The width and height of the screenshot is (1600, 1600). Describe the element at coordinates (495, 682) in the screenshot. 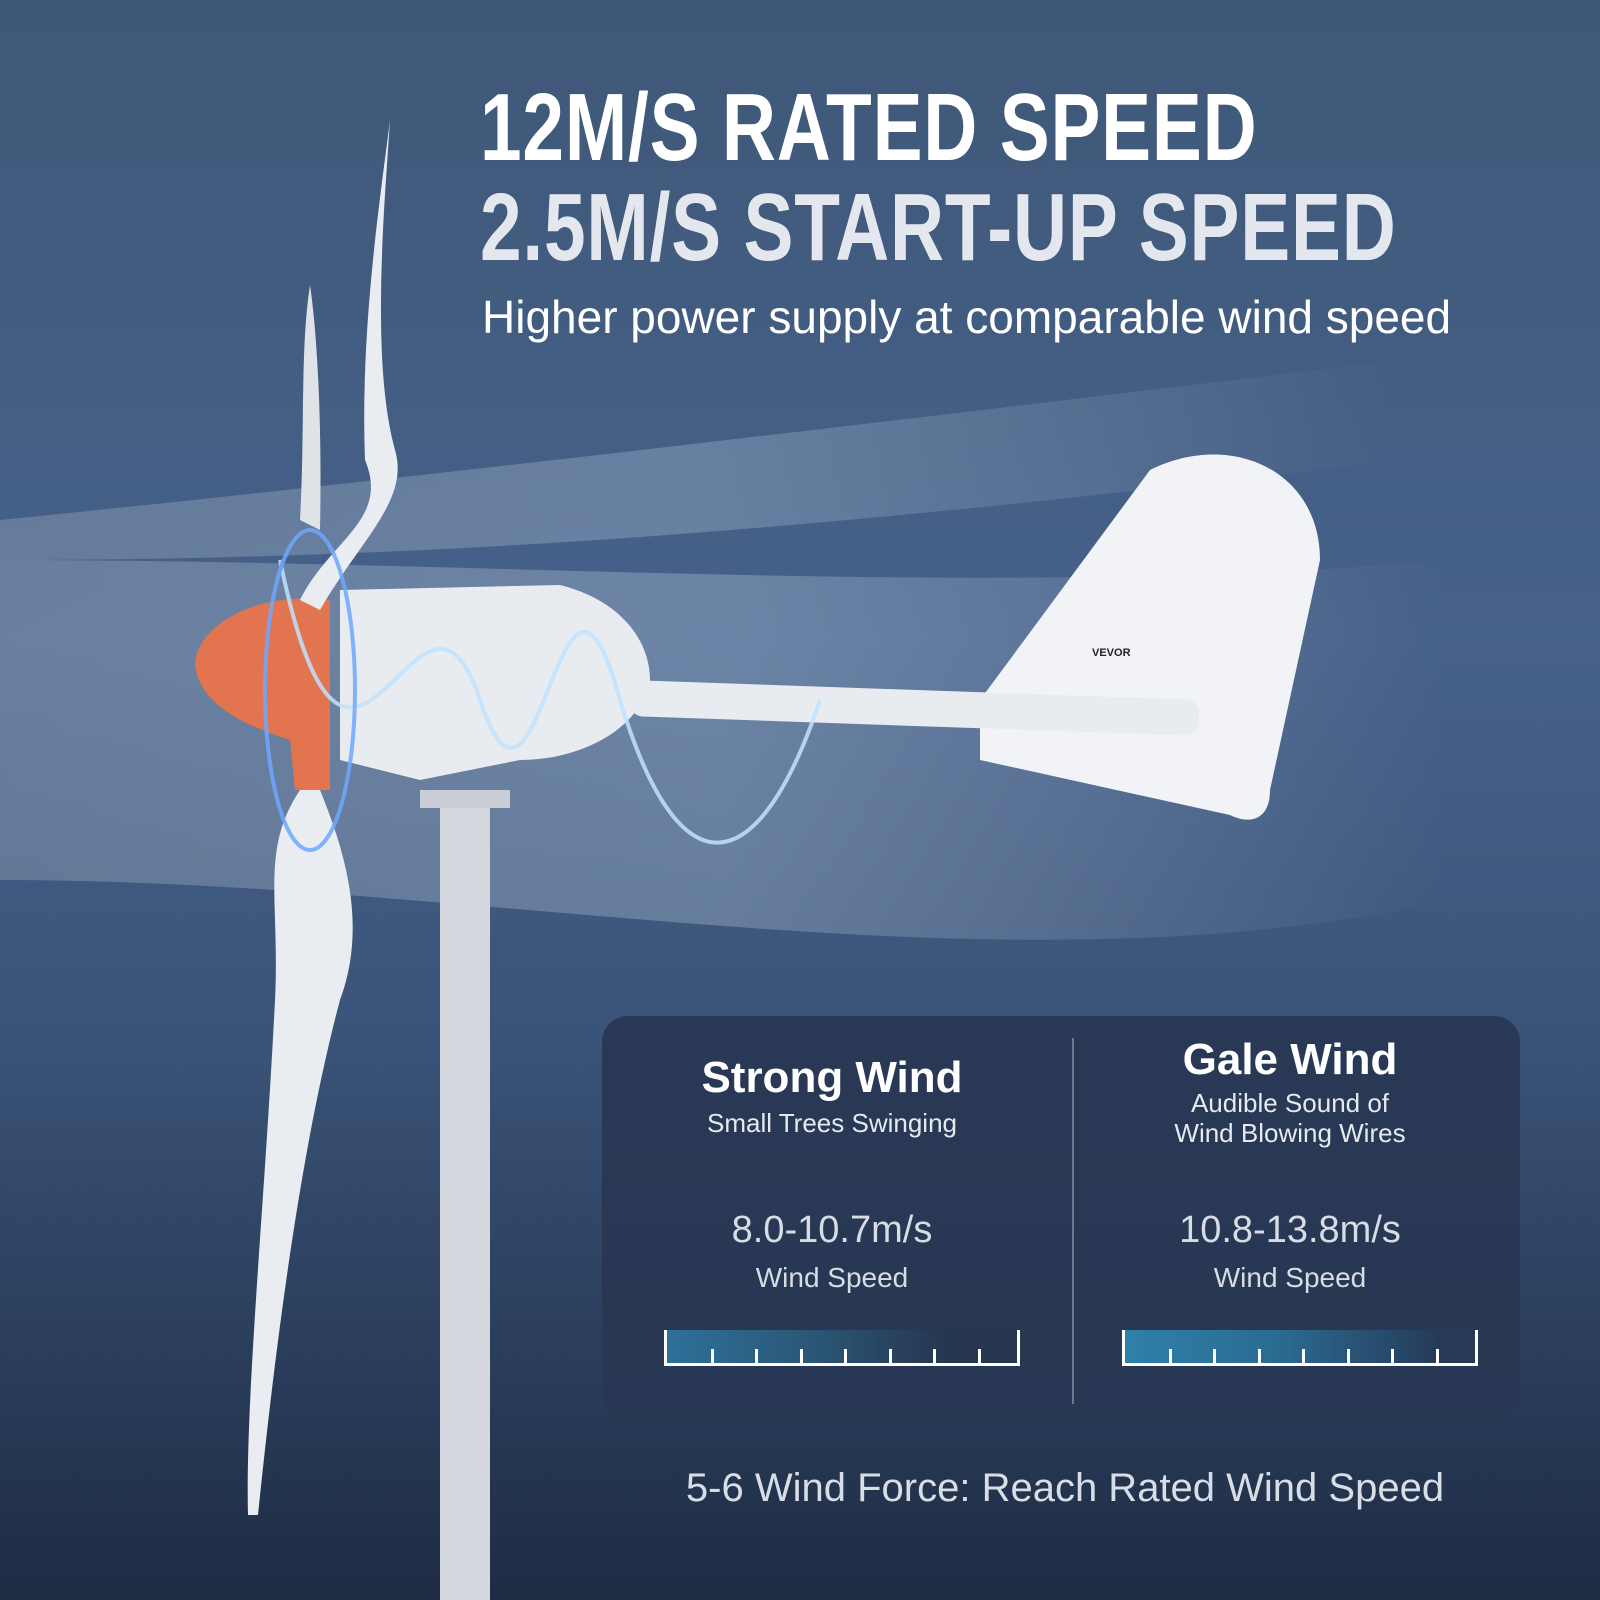

I see `nacelle` at that location.